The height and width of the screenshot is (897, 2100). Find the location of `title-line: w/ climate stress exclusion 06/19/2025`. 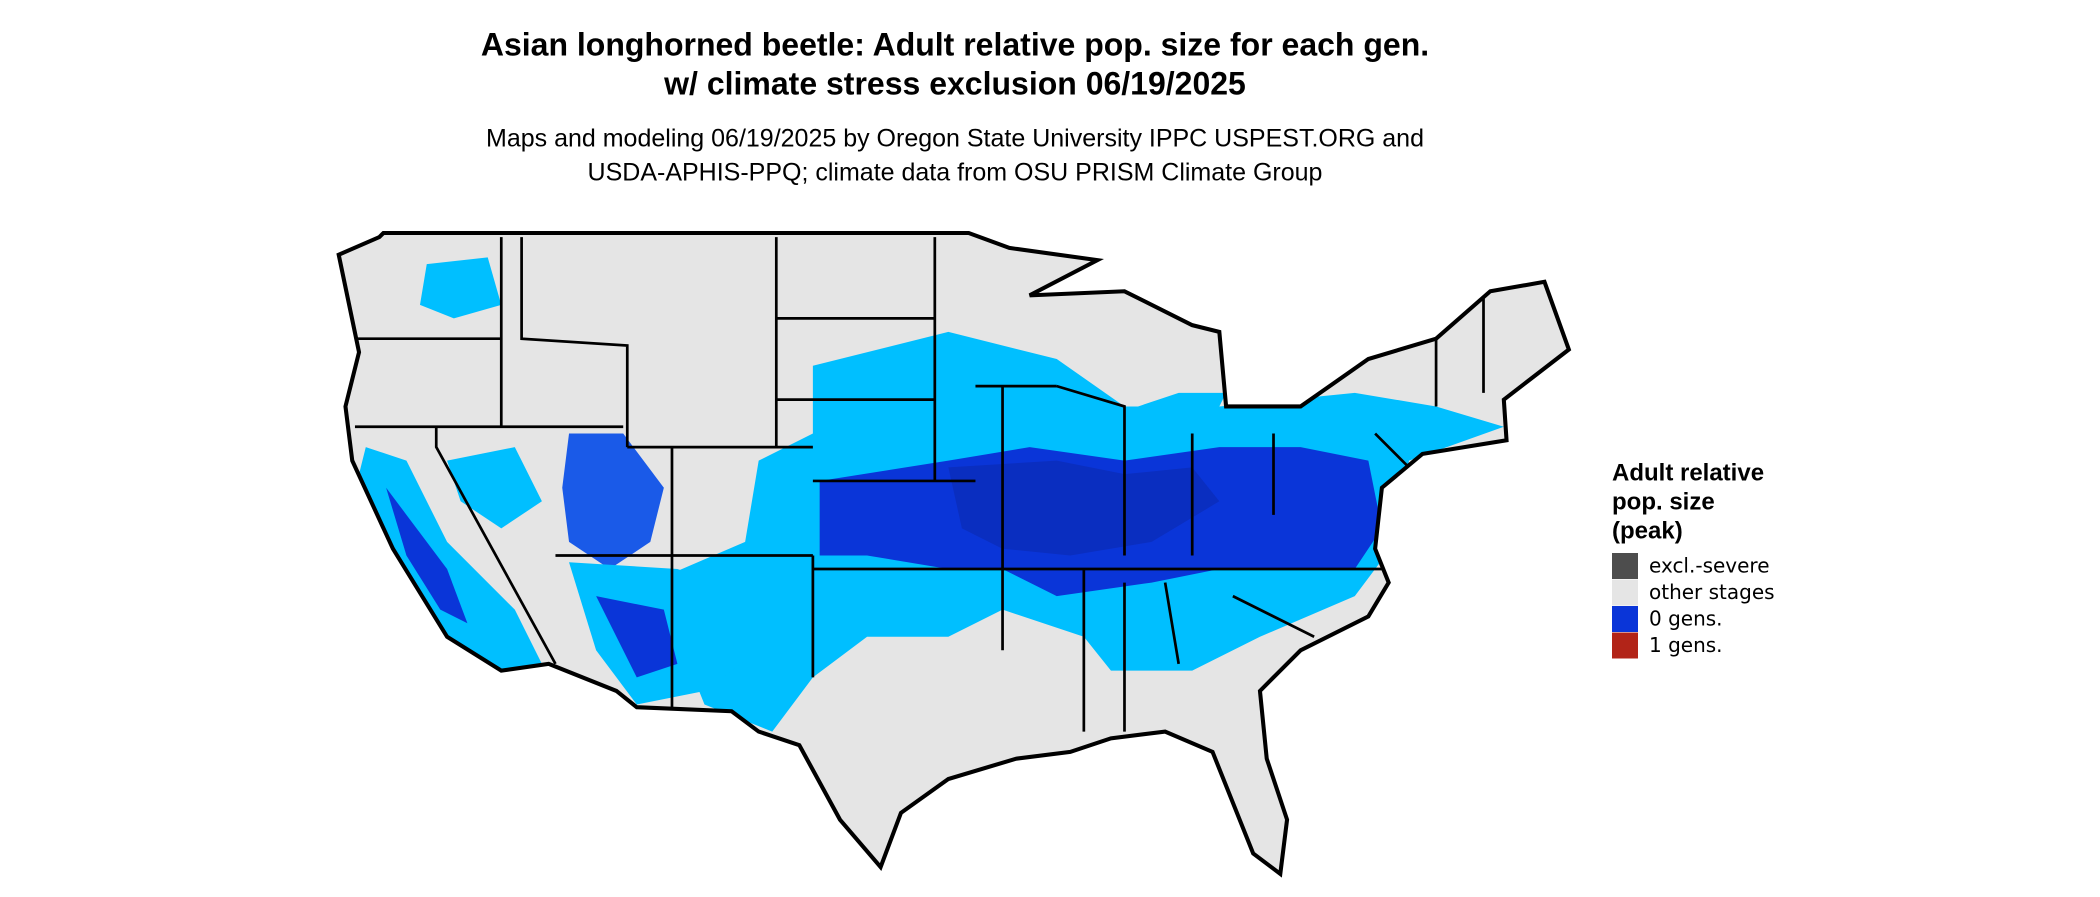

title-line: w/ climate stress exclusion 06/19/2025 is located at coordinates (954, 83).